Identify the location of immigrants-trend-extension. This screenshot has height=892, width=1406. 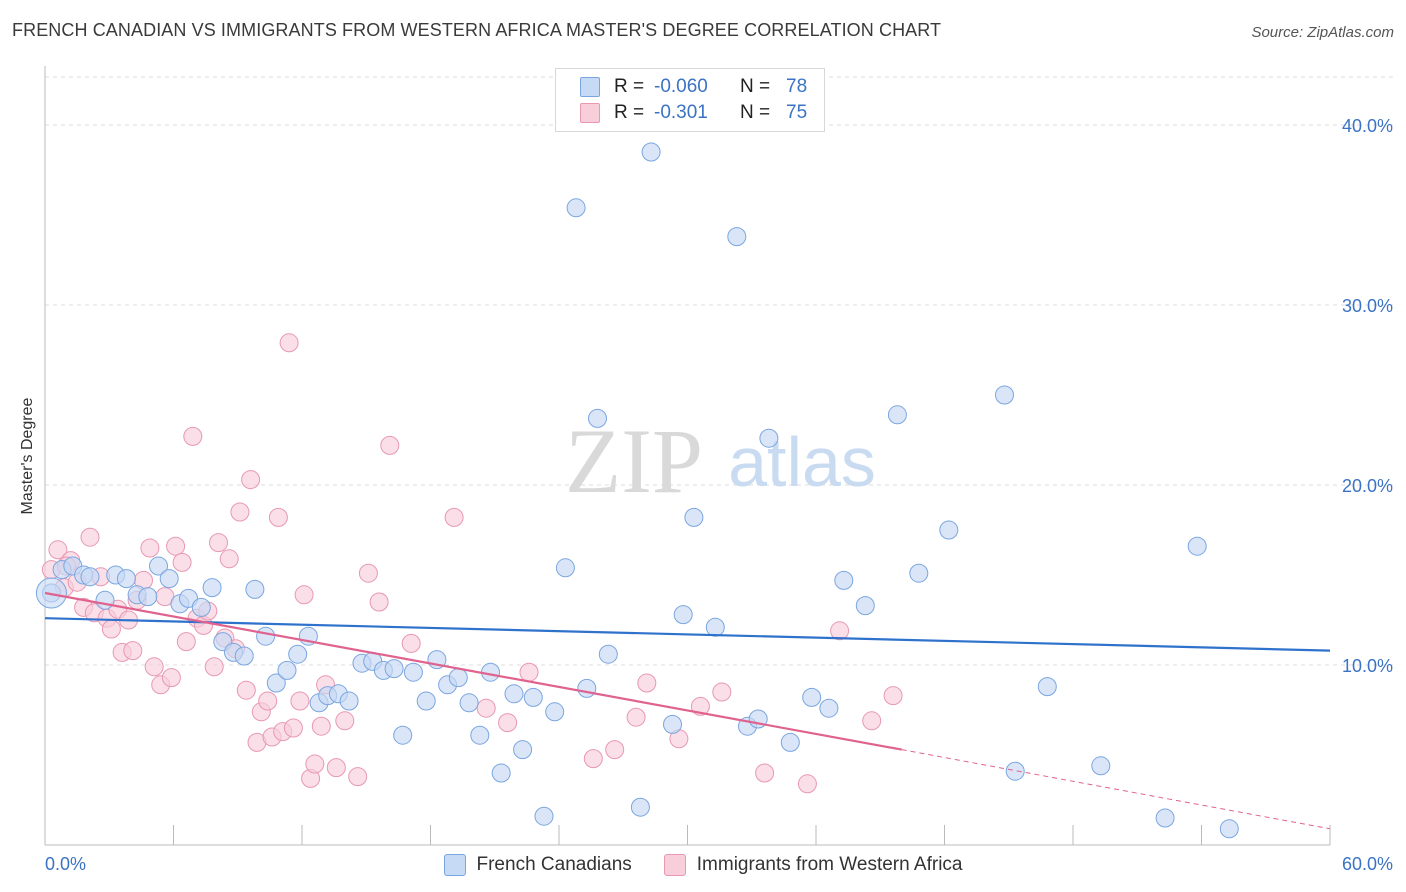
(1116, 789).